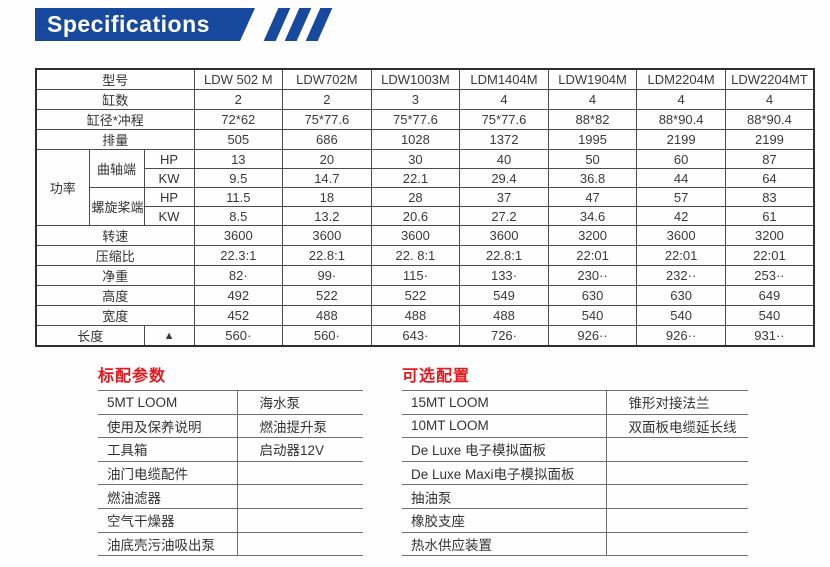  I want to click on row-label-power: 功率, so click(62, 187).